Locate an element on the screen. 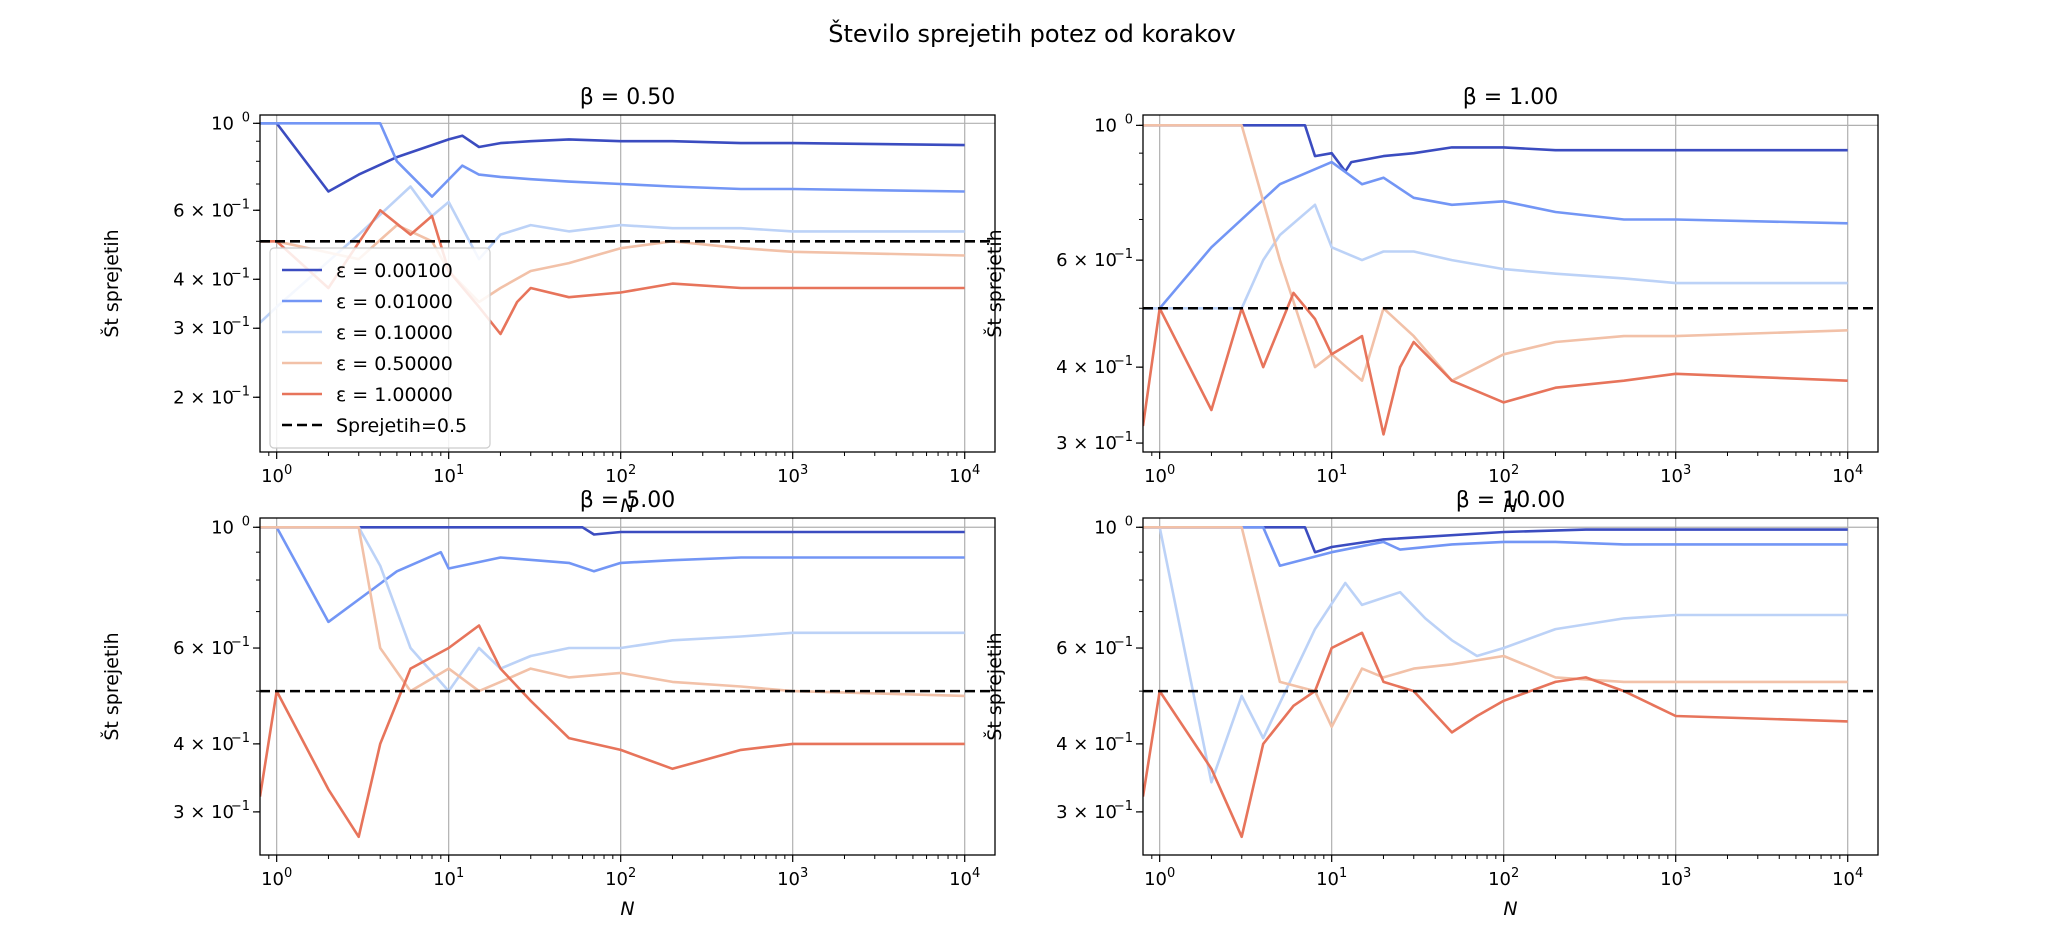  panel-title: β = 5.00 is located at coordinates (627, 500).